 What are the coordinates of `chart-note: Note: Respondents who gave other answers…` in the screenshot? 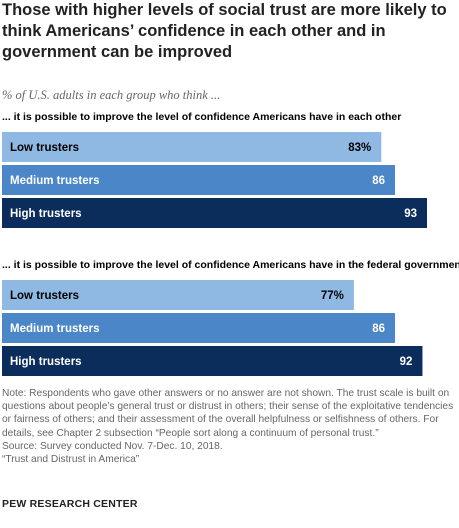 It's located at (229, 426).